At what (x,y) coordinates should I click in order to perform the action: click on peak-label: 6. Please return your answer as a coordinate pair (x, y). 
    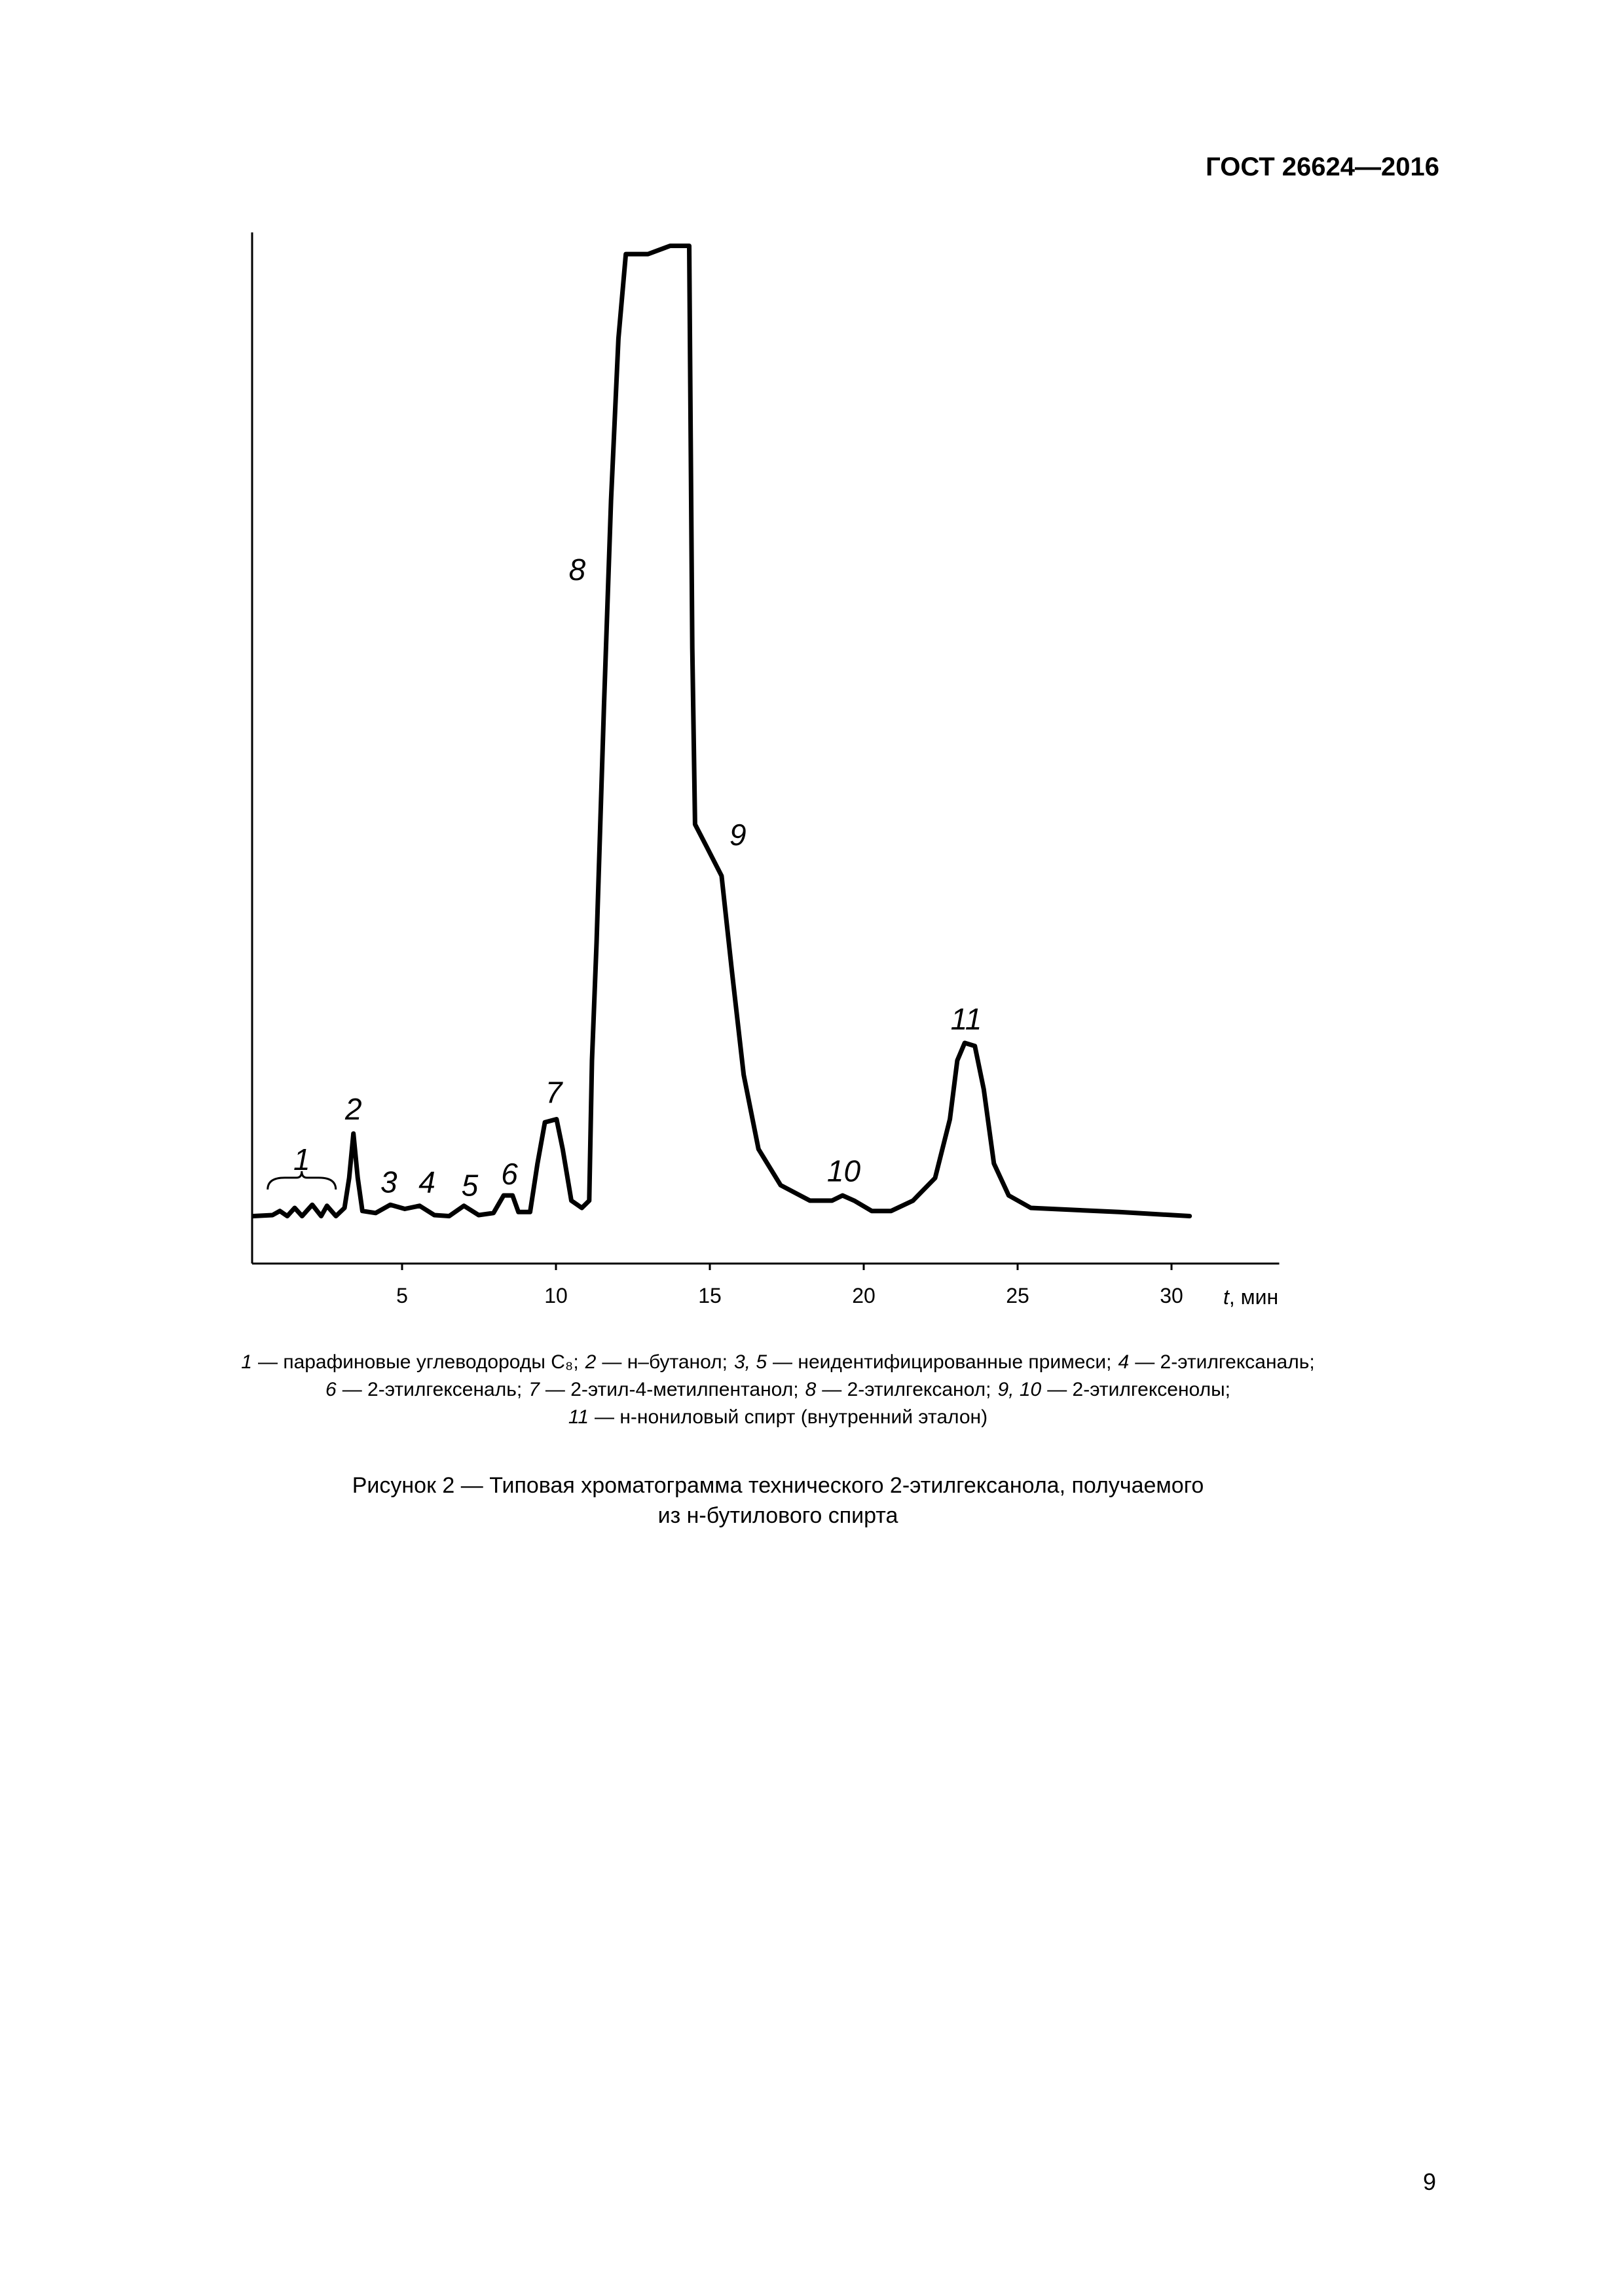
    Looking at the image, I should click on (509, 1174).